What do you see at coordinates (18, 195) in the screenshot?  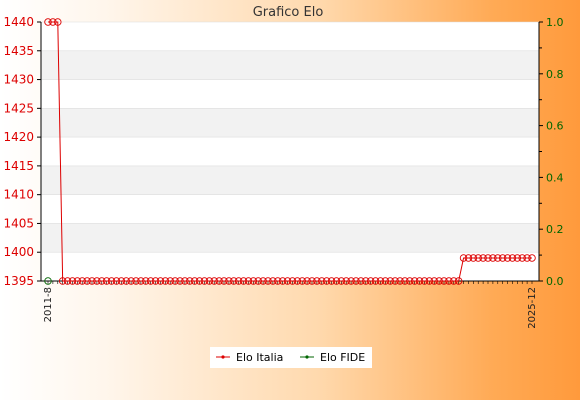 I see `y-left-tick-label: 1410` at bounding box center [18, 195].